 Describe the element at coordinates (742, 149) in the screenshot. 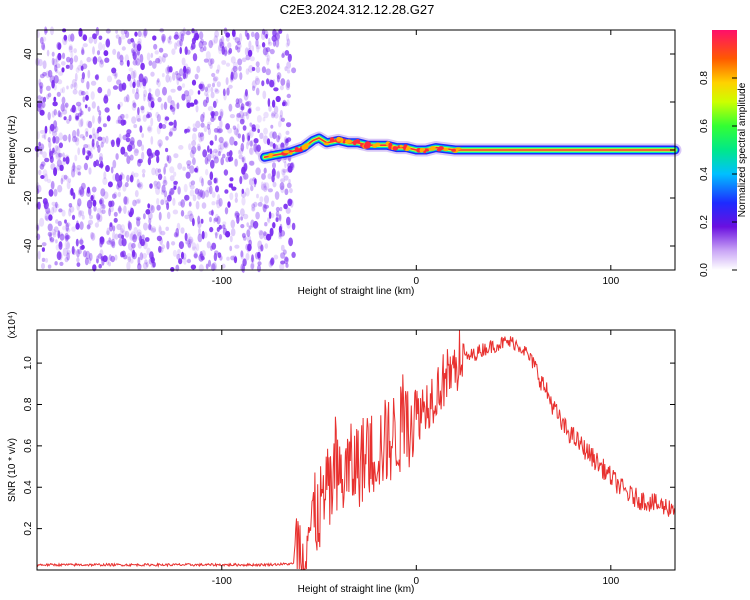

I see `colorbar-label: Normalized spectral amplitude` at that location.